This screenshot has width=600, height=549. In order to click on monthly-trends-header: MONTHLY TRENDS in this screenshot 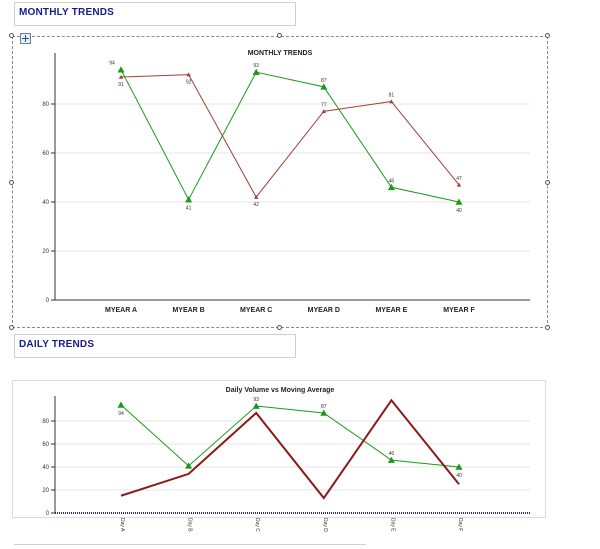, I will do `click(155, 14)`.